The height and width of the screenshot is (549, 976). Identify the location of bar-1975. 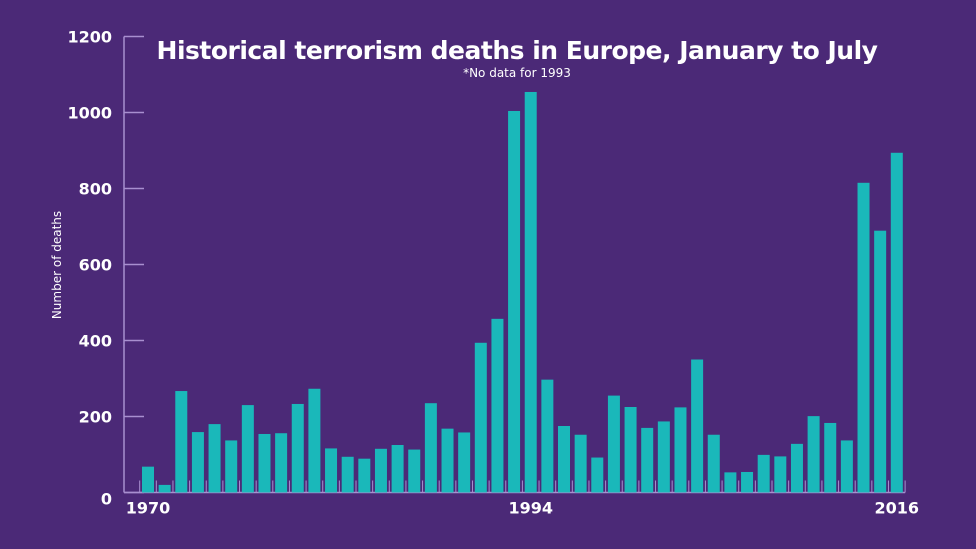
(231, 466).